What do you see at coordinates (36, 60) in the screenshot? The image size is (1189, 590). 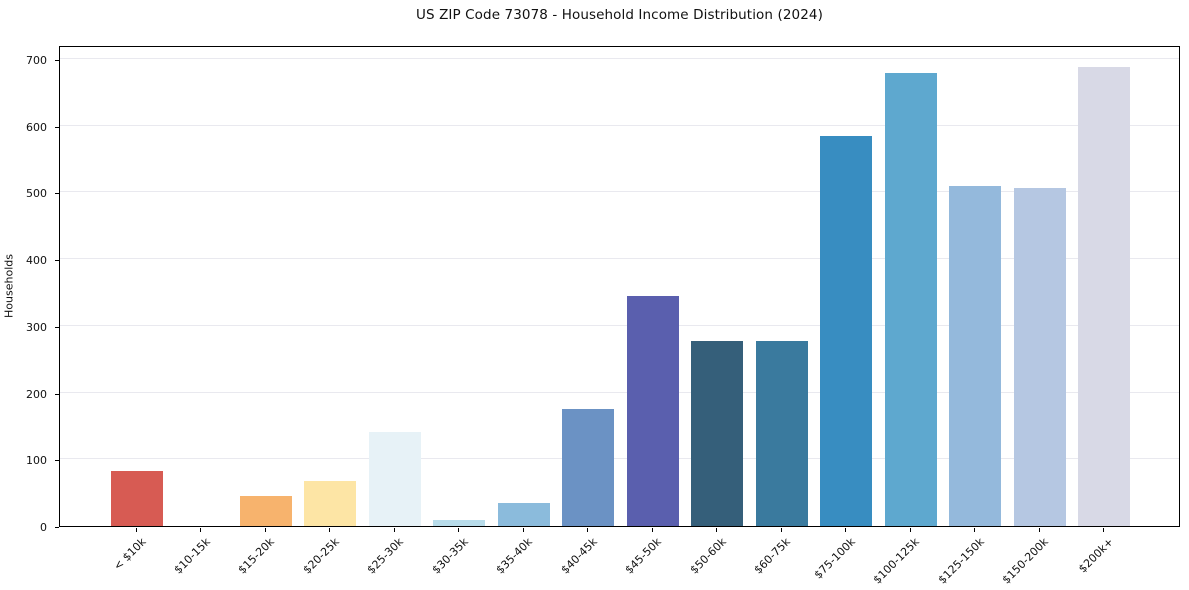 I see `y-tick-label: 700` at bounding box center [36, 60].